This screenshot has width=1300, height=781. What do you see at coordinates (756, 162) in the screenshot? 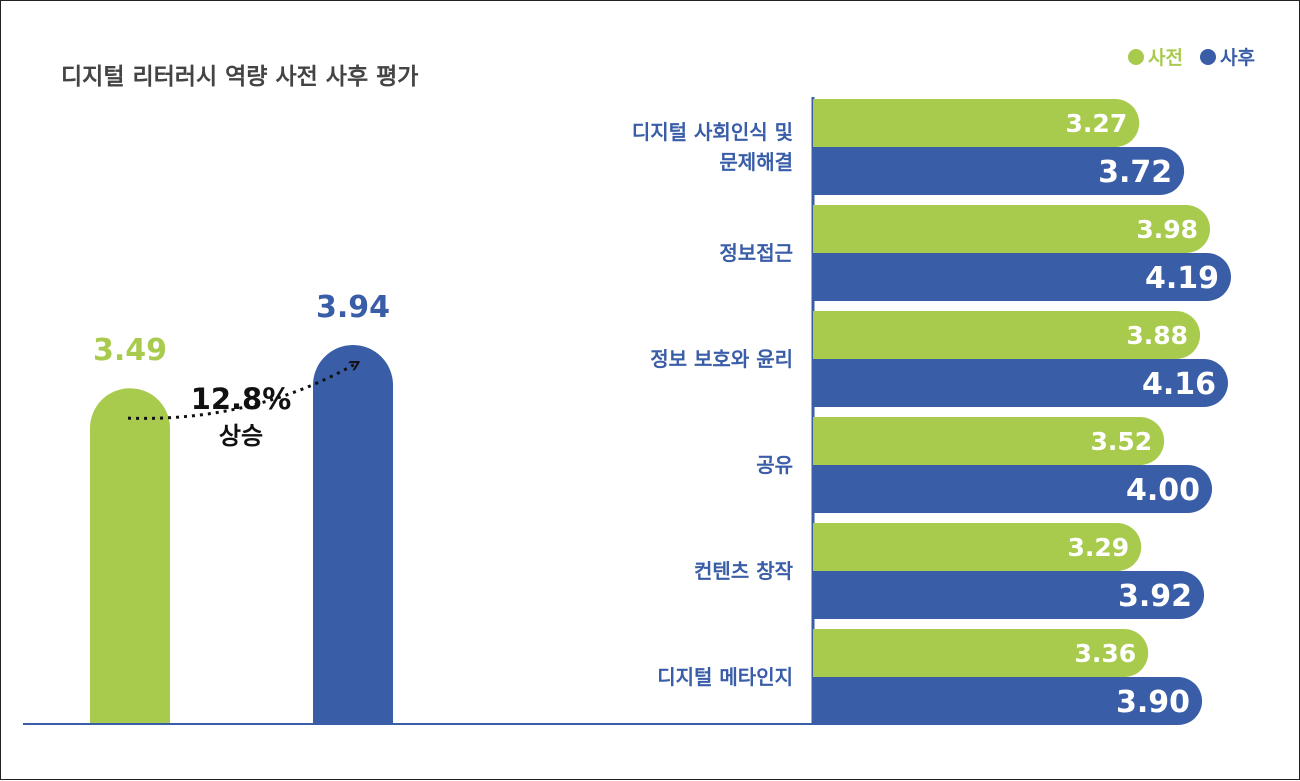
I see `category-label-1-line-2: 문제해결` at bounding box center [756, 162].